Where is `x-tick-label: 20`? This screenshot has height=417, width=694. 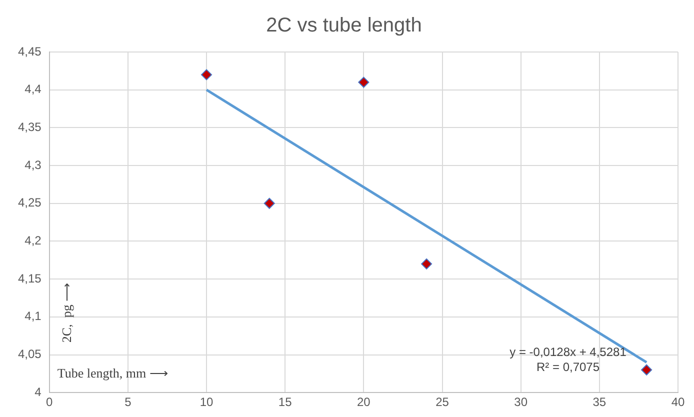
x-tick-label: 20 is located at coordinates (364, 402).